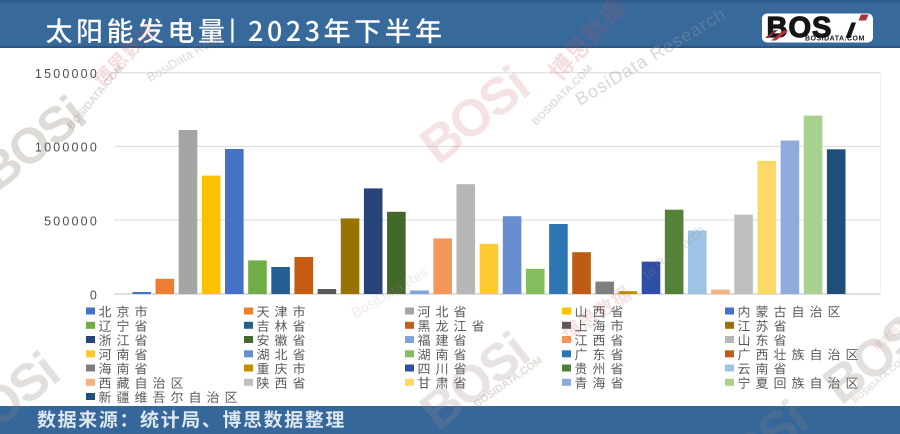  I want to click on svg-text: BOSIDATA.COM, so click(835, 39).